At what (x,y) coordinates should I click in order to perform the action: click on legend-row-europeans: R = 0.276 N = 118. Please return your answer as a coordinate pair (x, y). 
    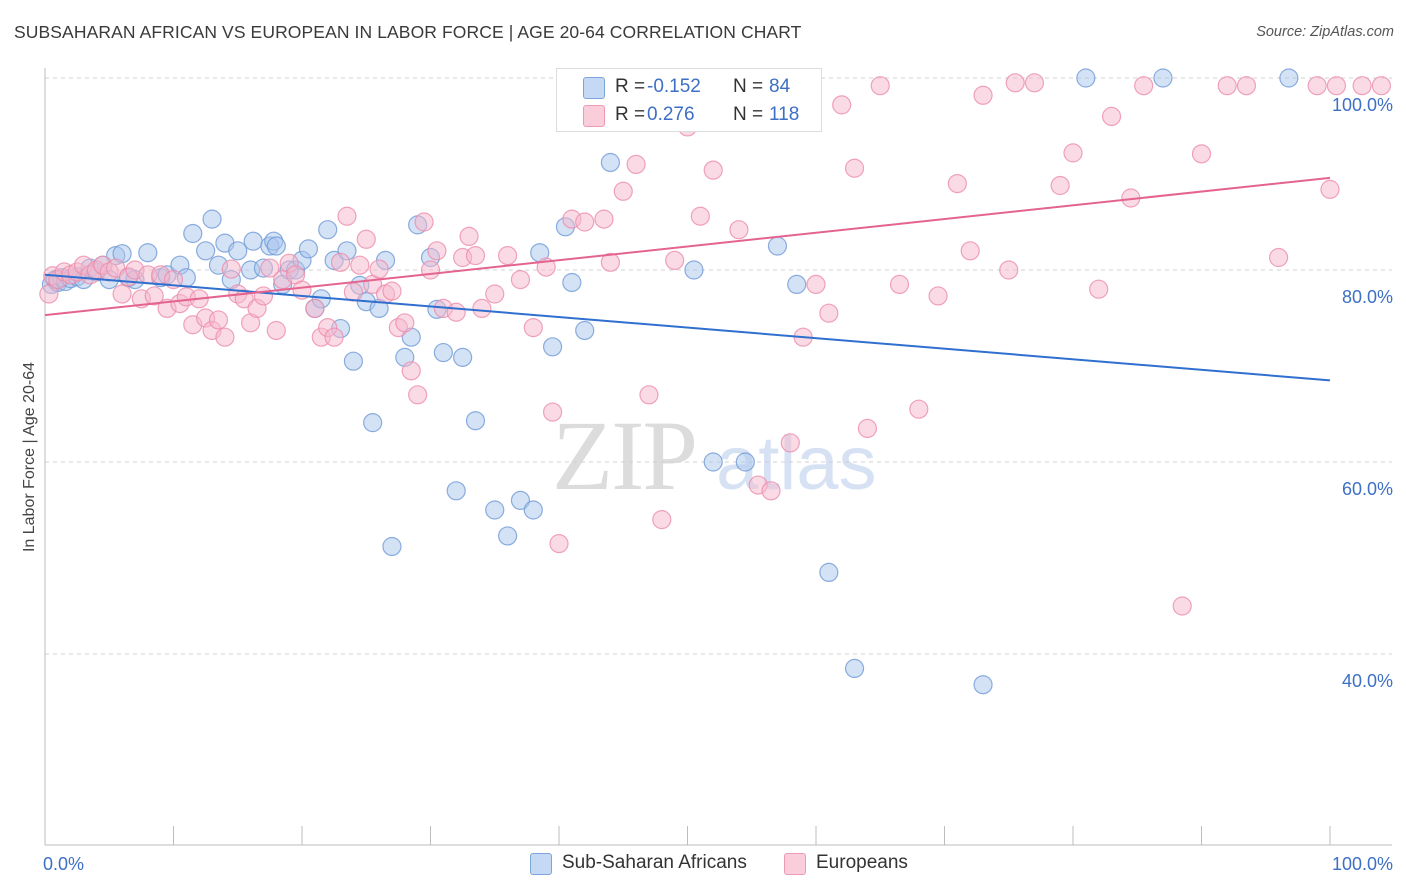
    Looking at the image, I should click on (689, 115).